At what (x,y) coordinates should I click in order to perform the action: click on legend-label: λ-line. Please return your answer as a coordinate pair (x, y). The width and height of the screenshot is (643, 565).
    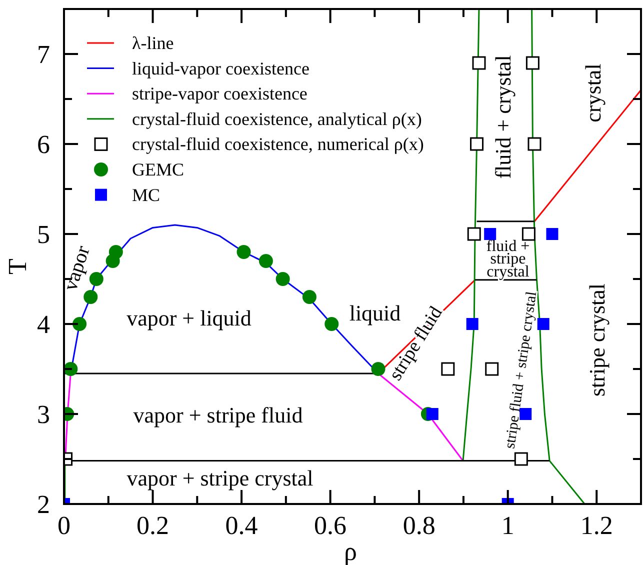
    Looking at the image, I should click on (153, 43).